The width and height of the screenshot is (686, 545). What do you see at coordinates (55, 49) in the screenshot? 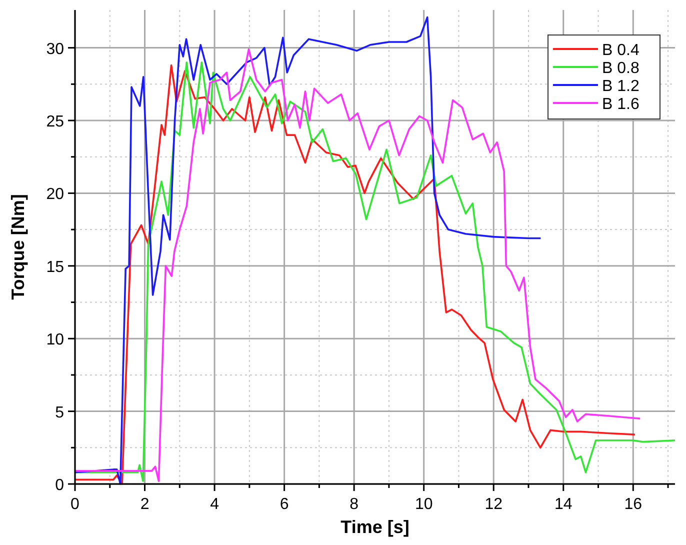
I see `y-tick-label: 30` at bounding box center [55, 49].